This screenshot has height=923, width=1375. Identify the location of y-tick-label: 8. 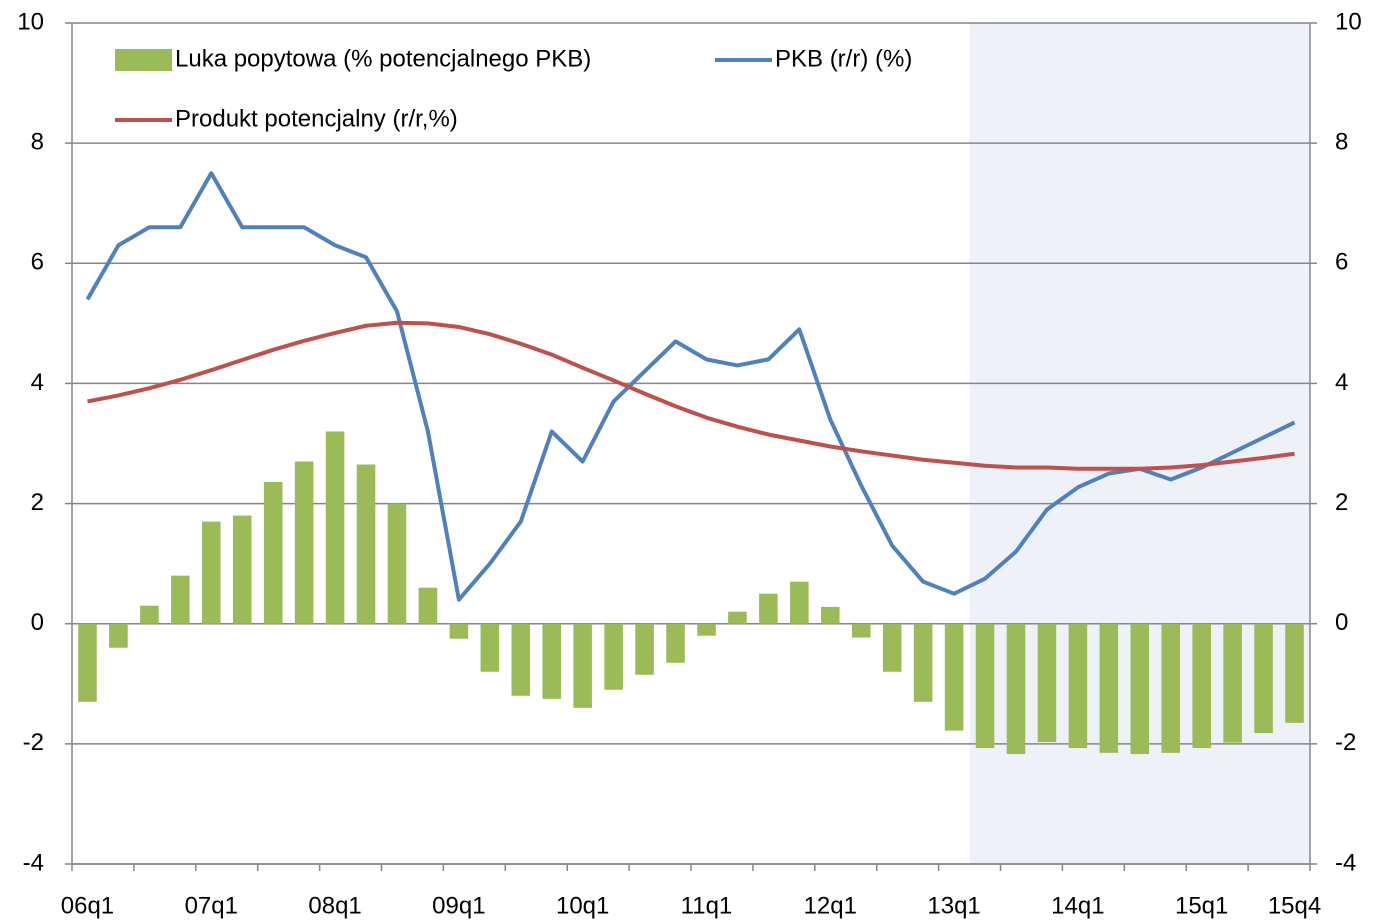
(37, 141).